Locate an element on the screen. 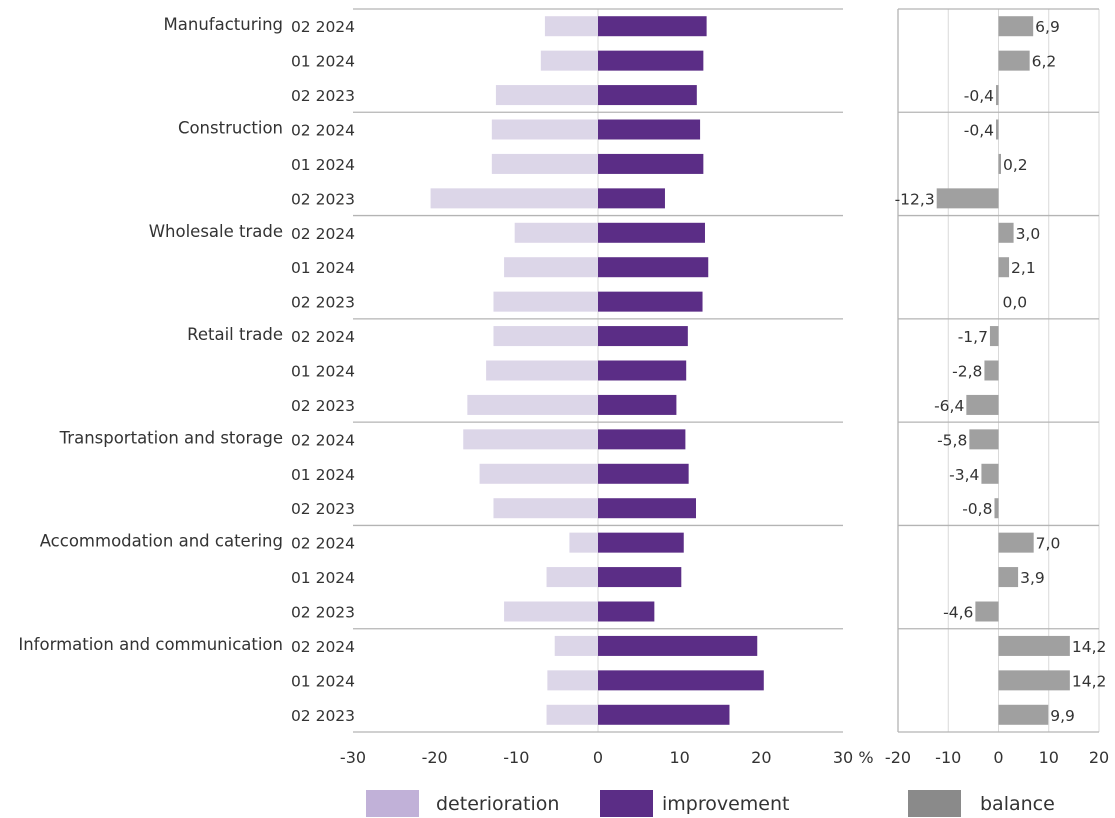 The image size is (1115, 818). left-x-tick-label: -10 is located at coordinates (516, 757).